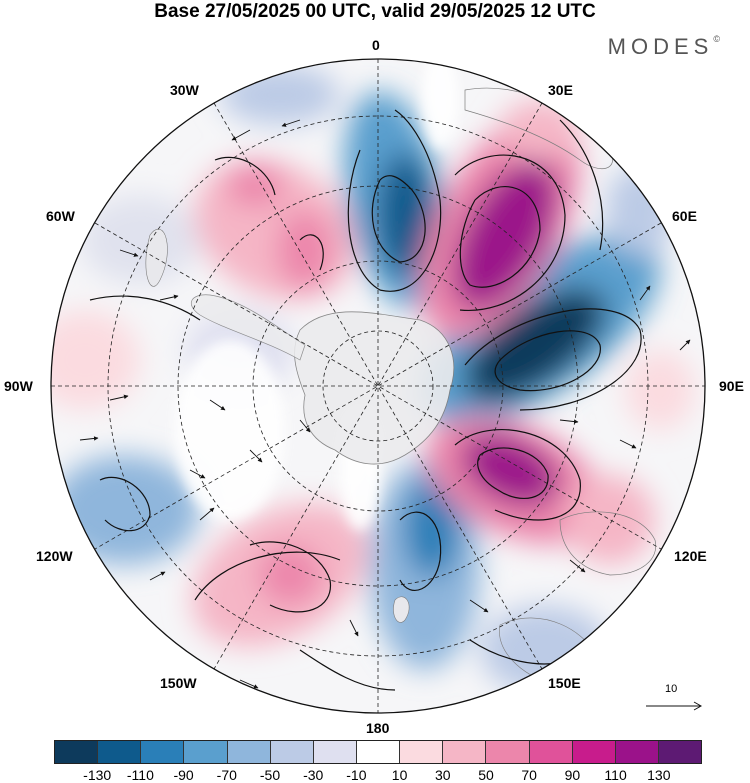 The width and height of the screenshot is (750, 783). Describe the element at coordinates (184, 90) in the screenshot. I see `lon-label-30w: 30W` at that location.